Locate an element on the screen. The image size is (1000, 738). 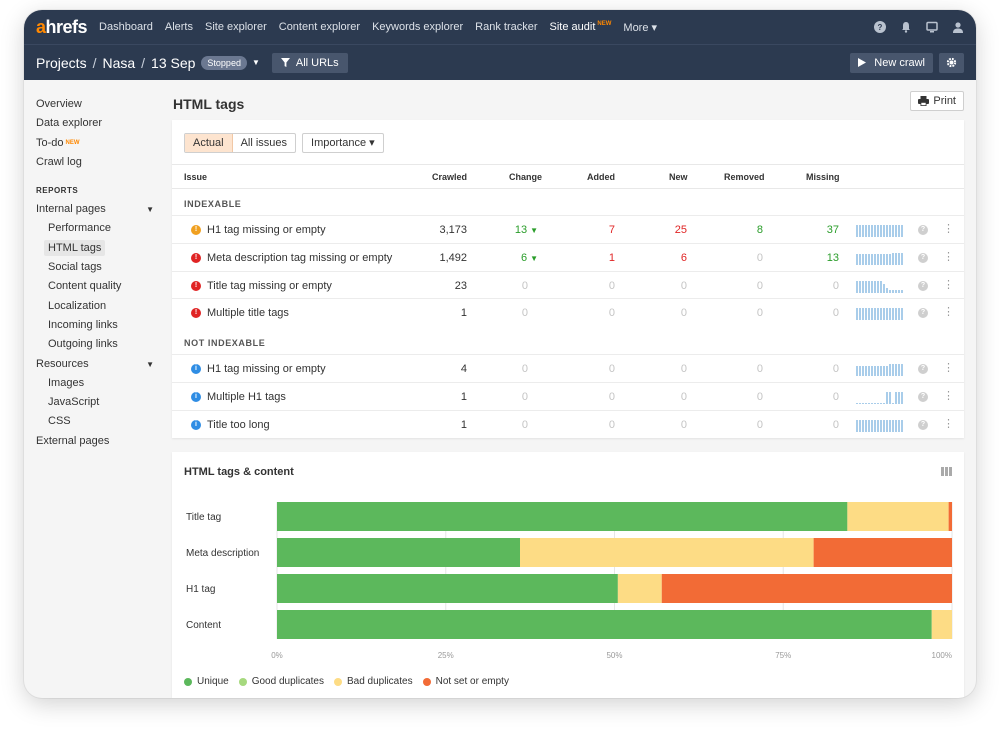
col-added: Added is located at coordinates (601, 177).